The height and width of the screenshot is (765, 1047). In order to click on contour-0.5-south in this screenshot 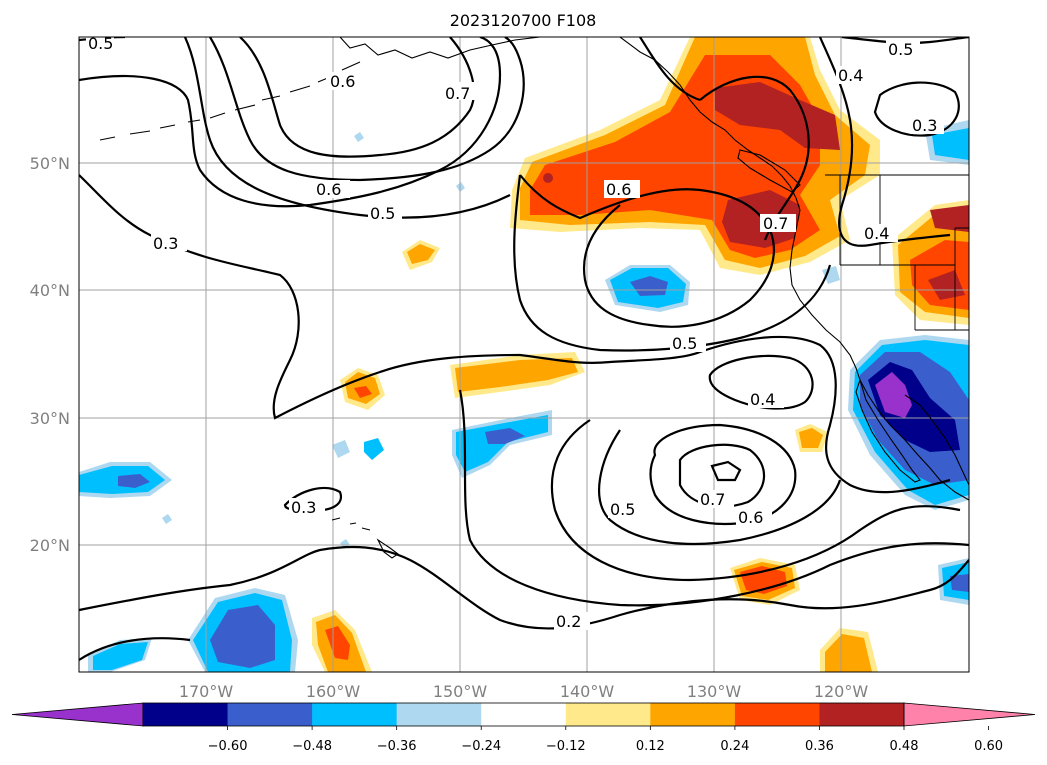, I will do `click(780, 414)`.